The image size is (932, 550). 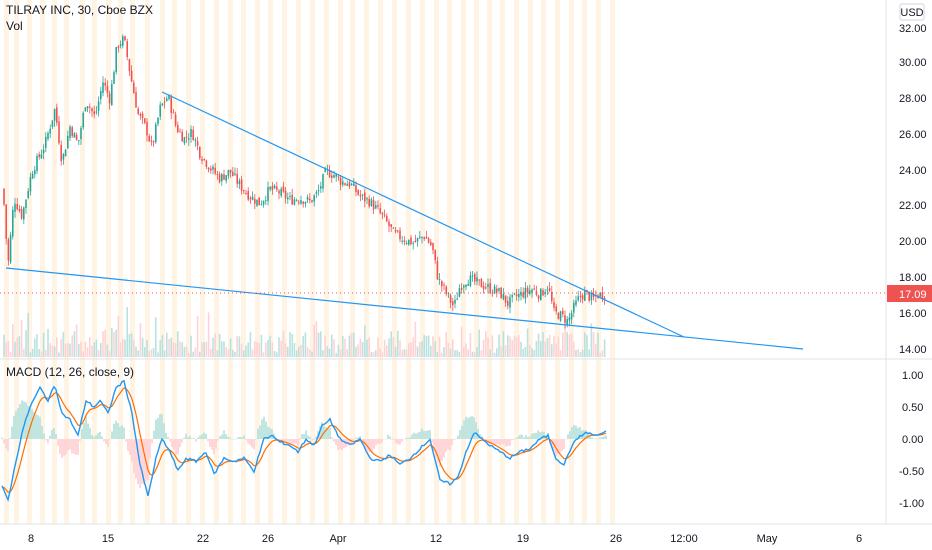 I want to click on session-band, so click(x=162, y=262).